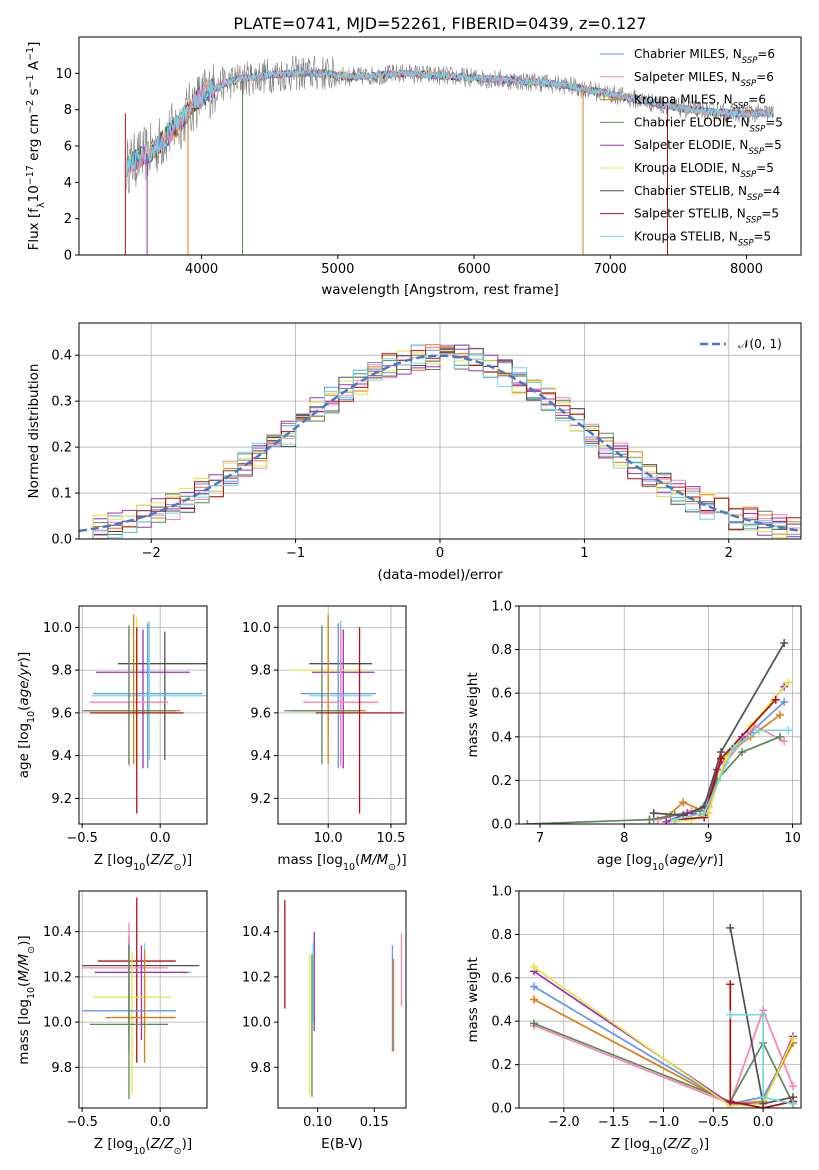 The image size is (819, 1170). What do you see at coordinates (704, 170) in the screenshot?
I see `legend-entry-kroupa_elodie: Kroupa ELODIE, NSSP=5` at bounding box center [704, 170].